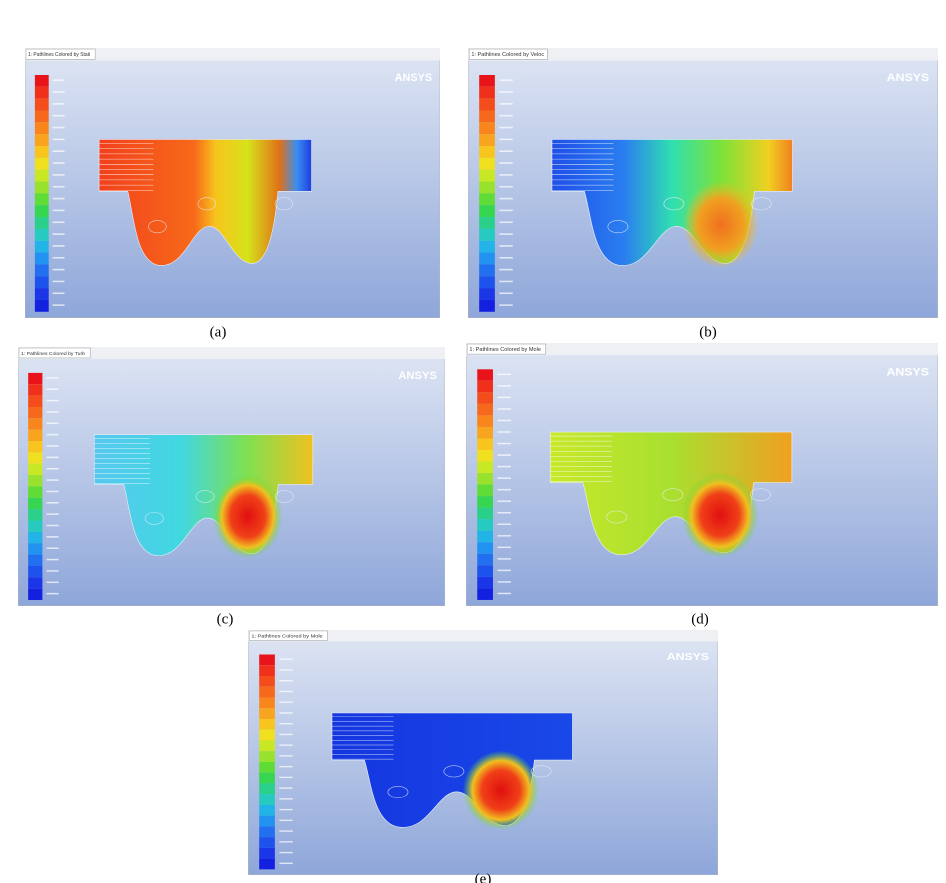  I want to click on tab-title: 1: Pathlines Colored by Turb, so click(53, 354).